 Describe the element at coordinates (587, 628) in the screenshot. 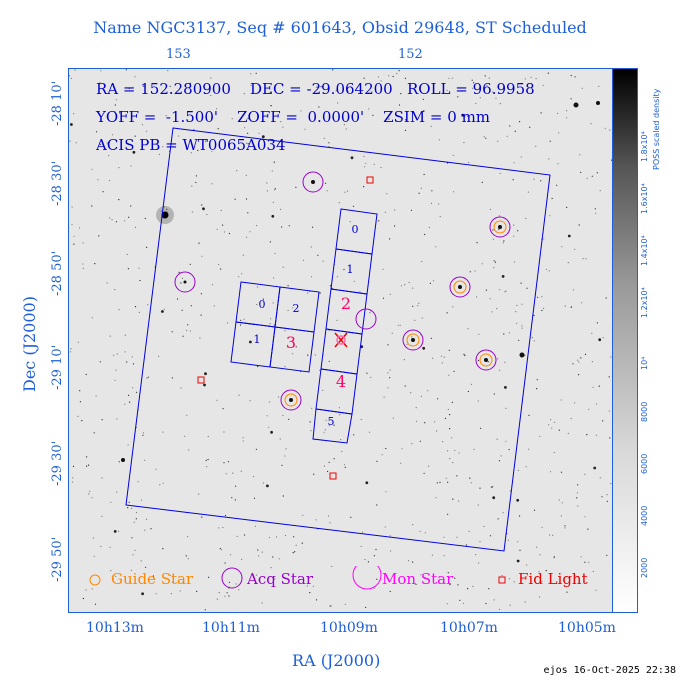

I see `ra-tick-4: 10h05m` at that location.